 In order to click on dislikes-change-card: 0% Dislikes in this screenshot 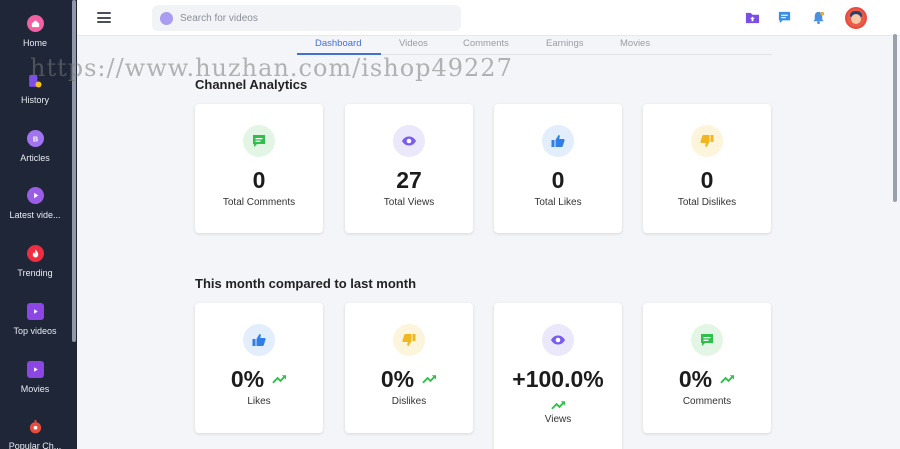, I will do `click(409, 368)`.